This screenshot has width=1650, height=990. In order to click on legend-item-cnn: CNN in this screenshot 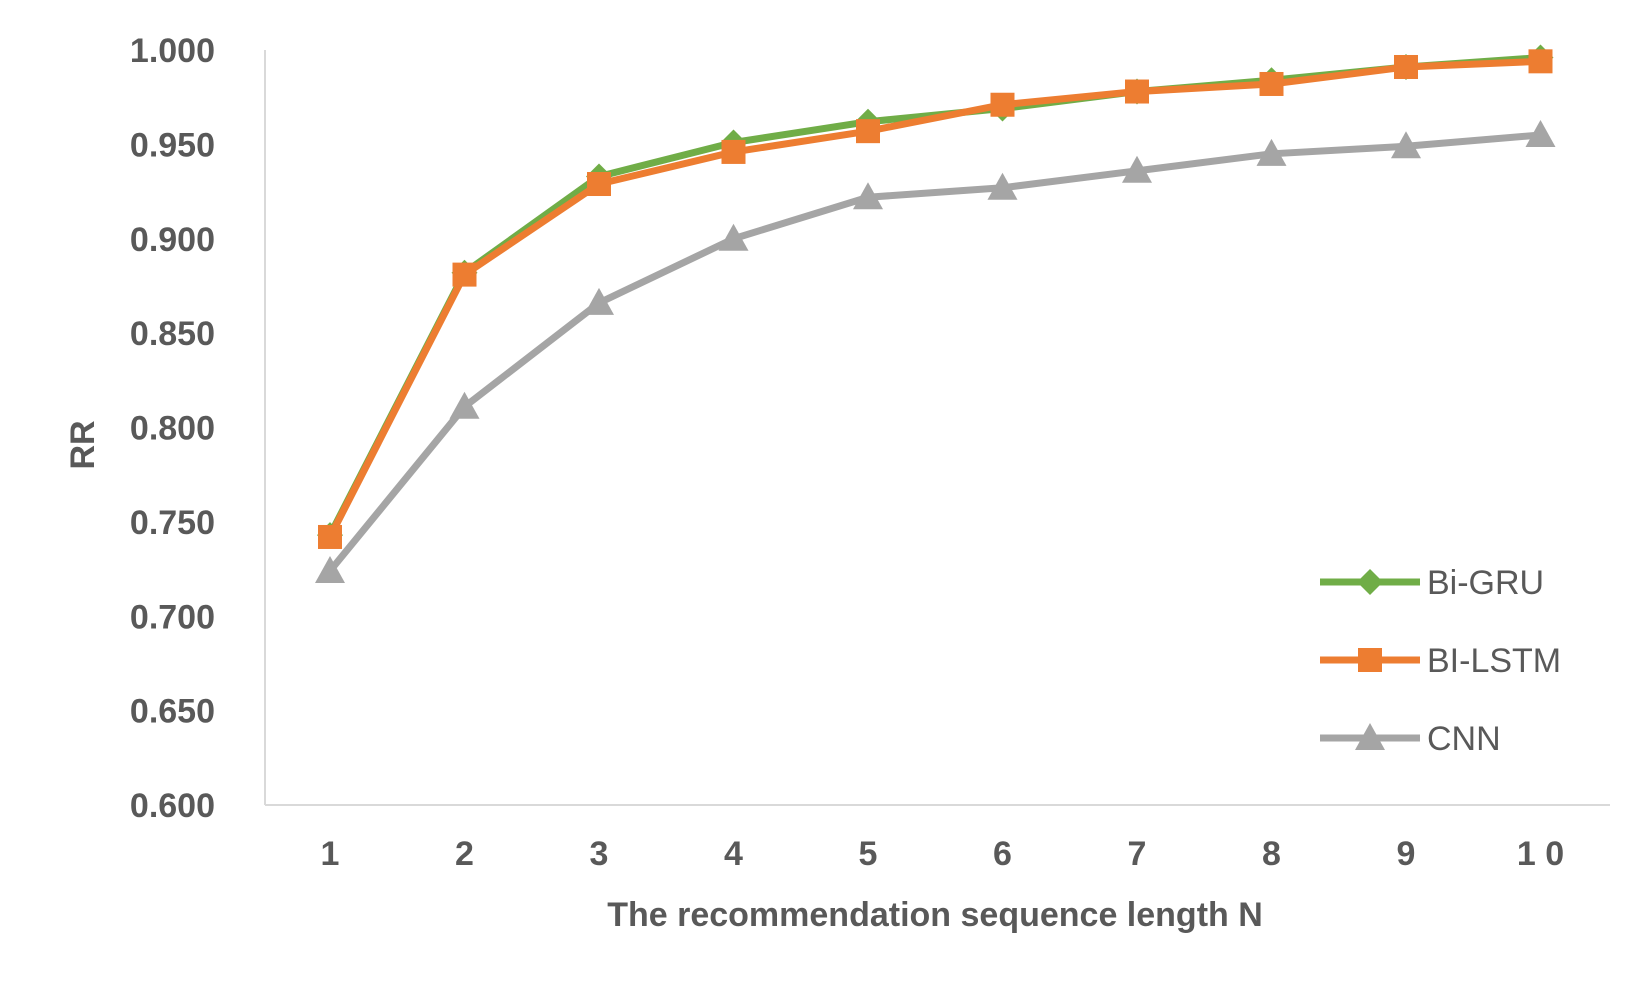, I will do `click(1410, 739)`.